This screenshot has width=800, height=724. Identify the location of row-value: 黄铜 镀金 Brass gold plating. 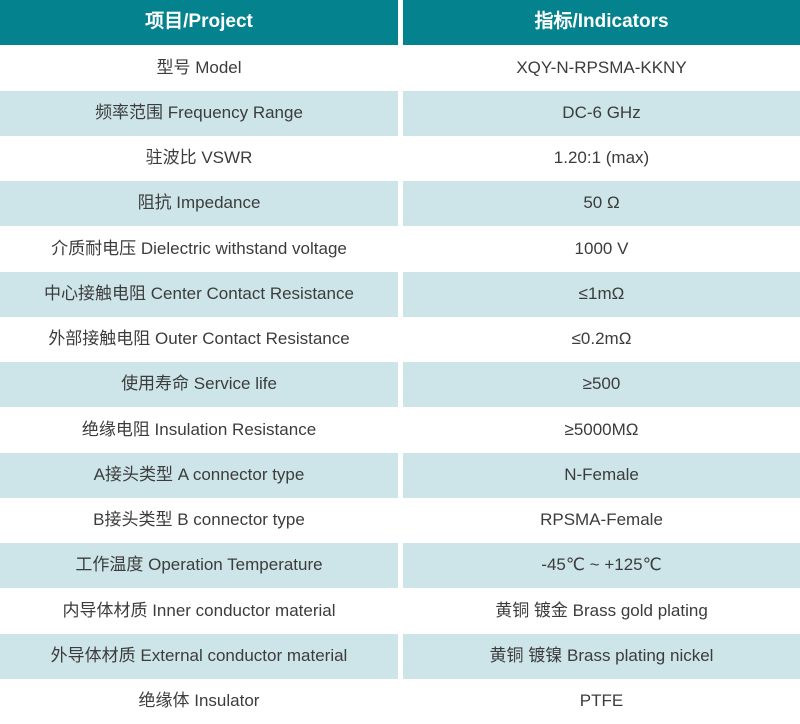
(601, 611).